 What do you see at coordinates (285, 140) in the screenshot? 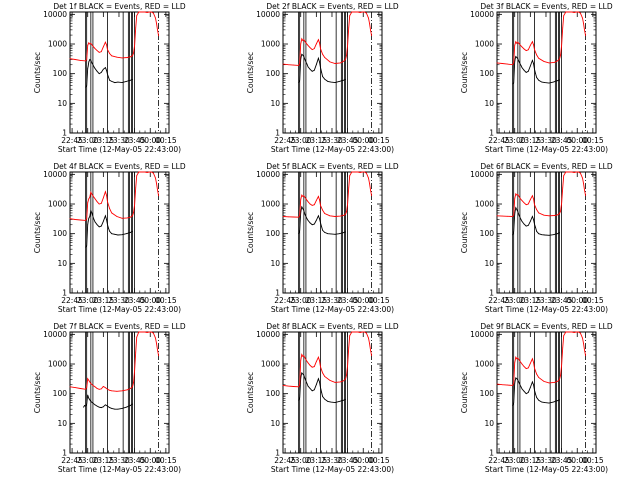
I see `x-tick-label: 22:45` at bounding box center [285, 140].